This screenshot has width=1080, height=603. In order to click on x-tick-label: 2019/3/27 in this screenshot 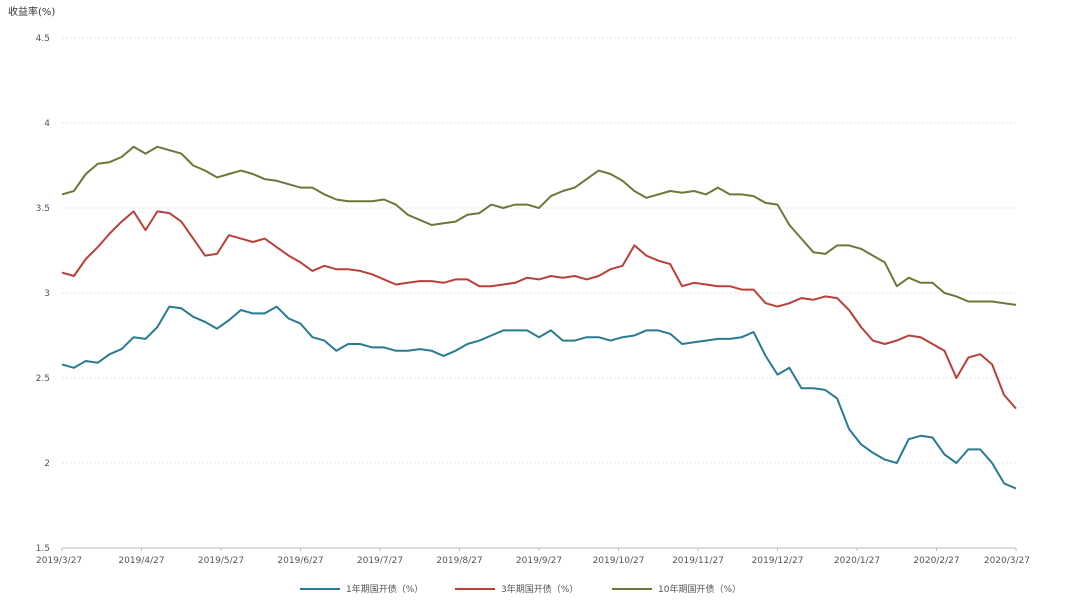, I will do `click(59, 561)`.